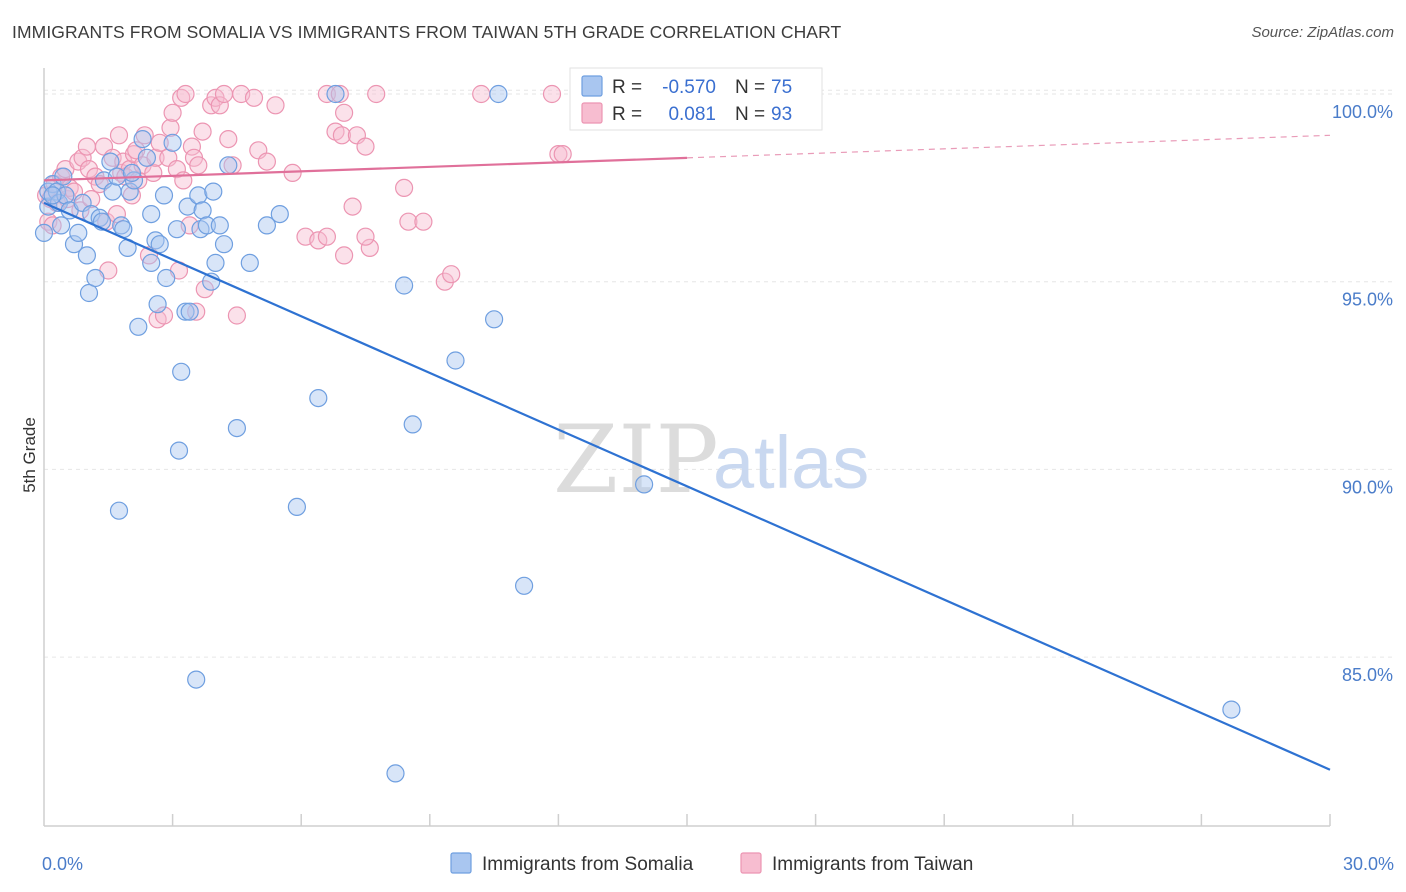 This screenshot has height=892, width=1406. What do you see at coordinates (750, 114) in the screenshot?
I see `stats-n-label-taiwan: N =` at bounding box center [750, 114].